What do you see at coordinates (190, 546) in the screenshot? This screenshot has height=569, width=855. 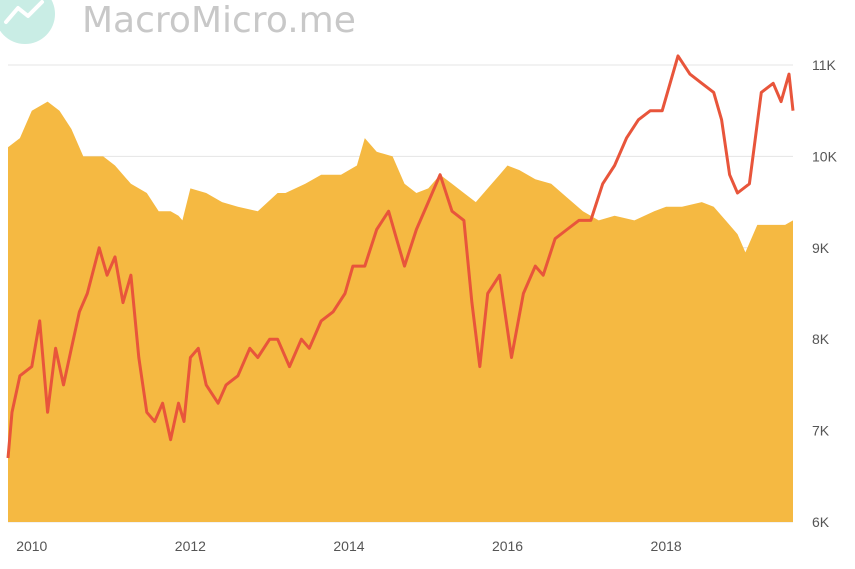 I see `x-tick-label: 2012` at bounding box center [190, 546].